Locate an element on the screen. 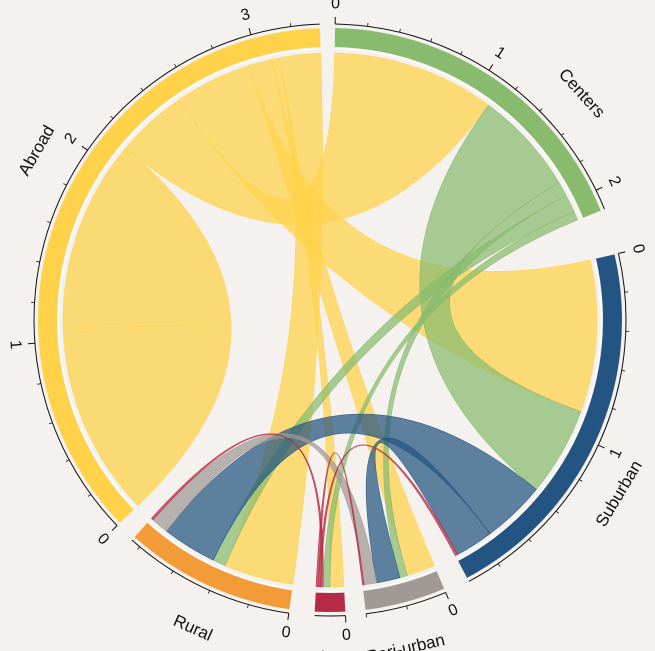 The width and height of the screenshot is (655, 651). axis-centers is located at coordinates (470, 116).